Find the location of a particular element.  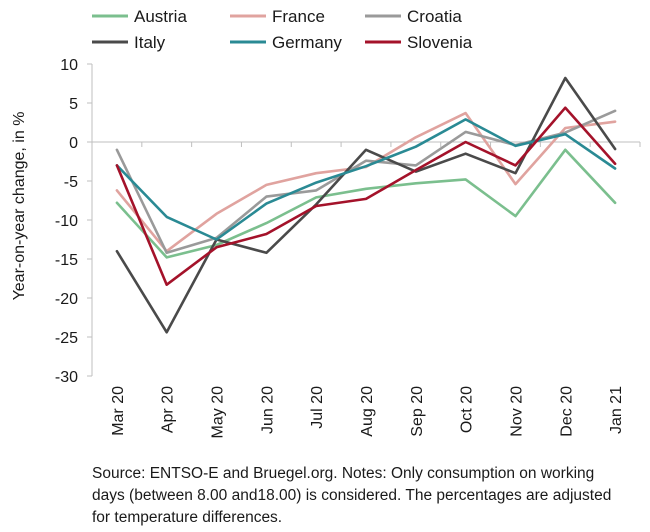

x-tick-label: May 20 is located at coordinates (218, 412).